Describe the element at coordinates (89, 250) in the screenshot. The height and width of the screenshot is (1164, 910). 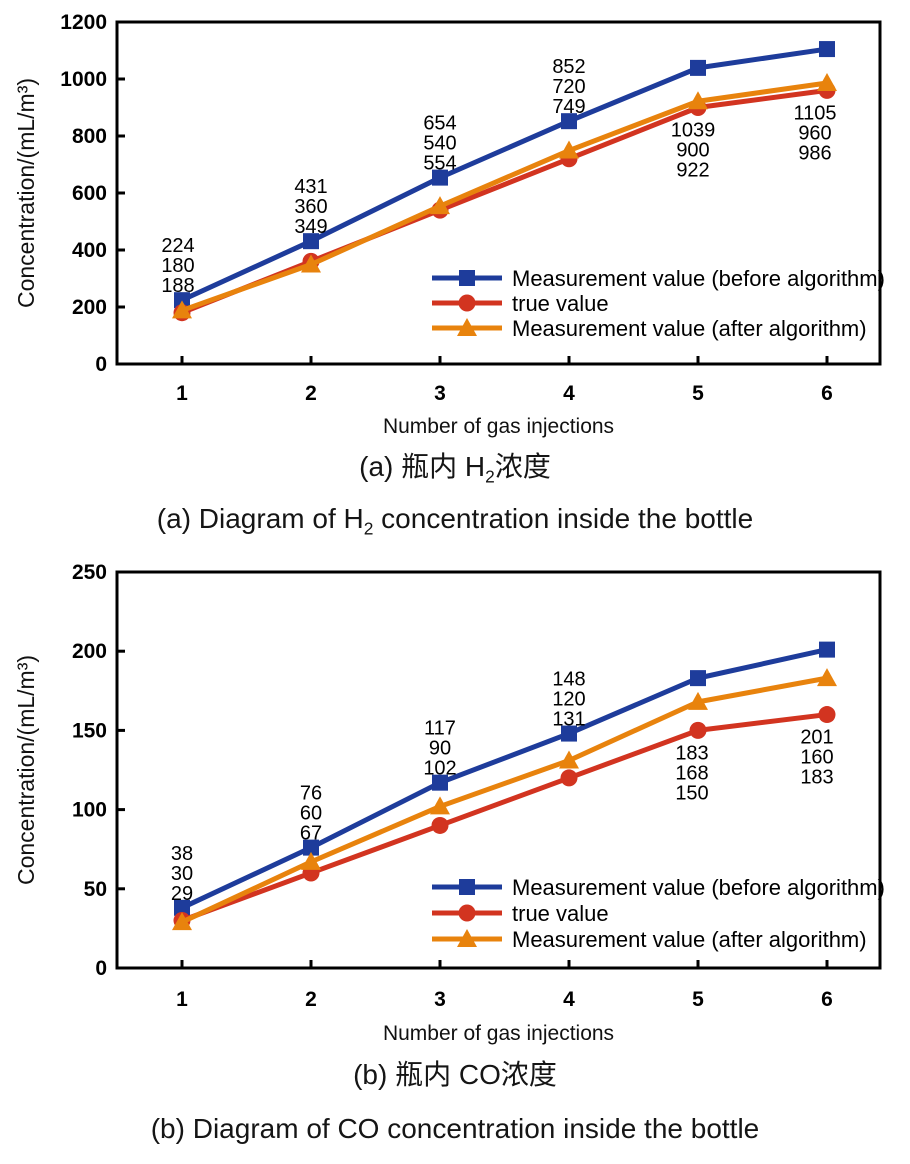
I see `y-tick-label: 400` at that location.